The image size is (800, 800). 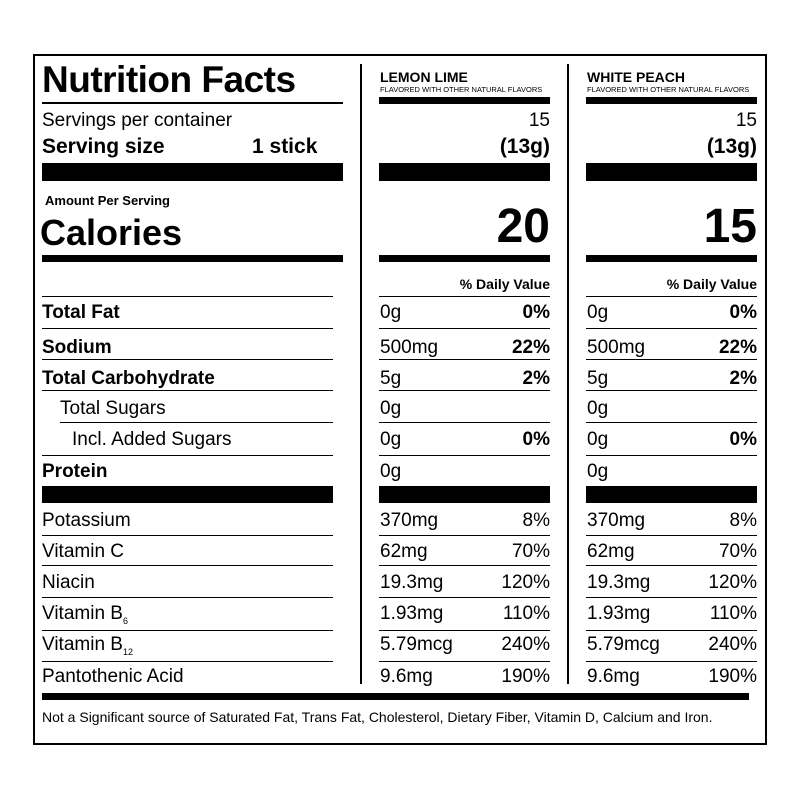 I want to click on footnote-bar, so click(x=395, y=696).